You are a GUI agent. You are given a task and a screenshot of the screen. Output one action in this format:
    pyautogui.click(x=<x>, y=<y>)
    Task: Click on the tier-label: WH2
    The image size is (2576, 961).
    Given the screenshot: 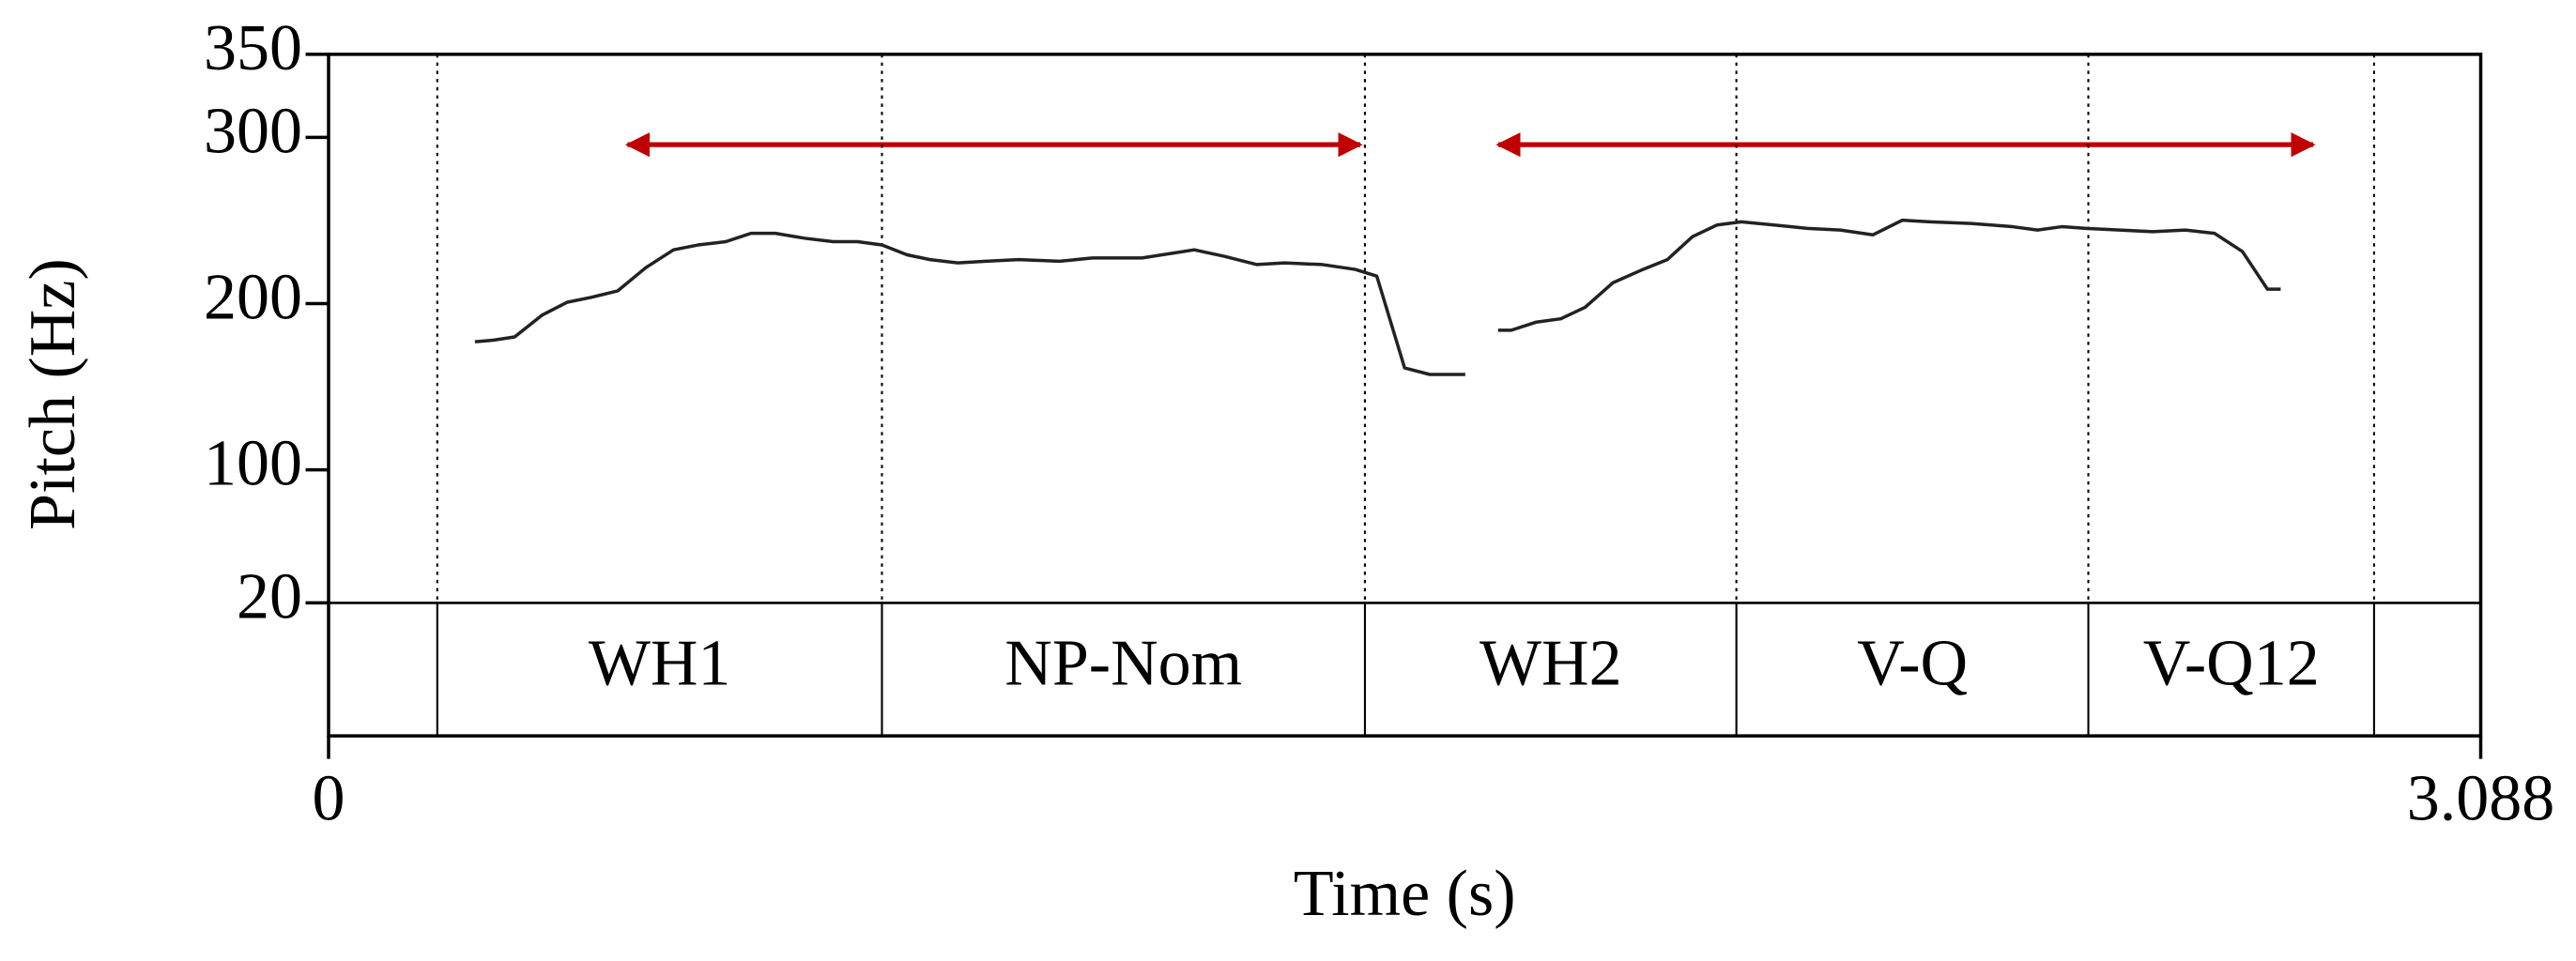 What is the action you would take?
    pyautogui.click(x=1551, y=663)
    